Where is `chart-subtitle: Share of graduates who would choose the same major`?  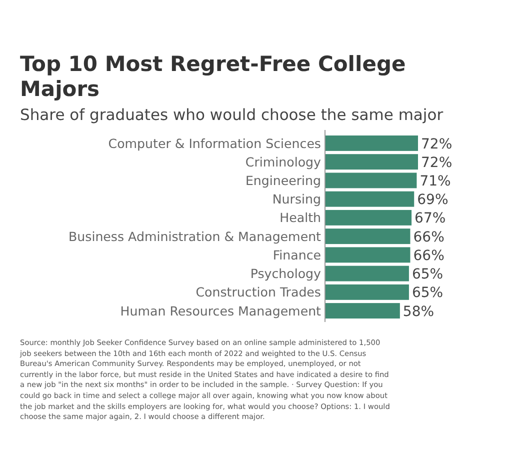 chart-subtitle: Share of graduates who would choose the same major is located at coordinates (232, 115).